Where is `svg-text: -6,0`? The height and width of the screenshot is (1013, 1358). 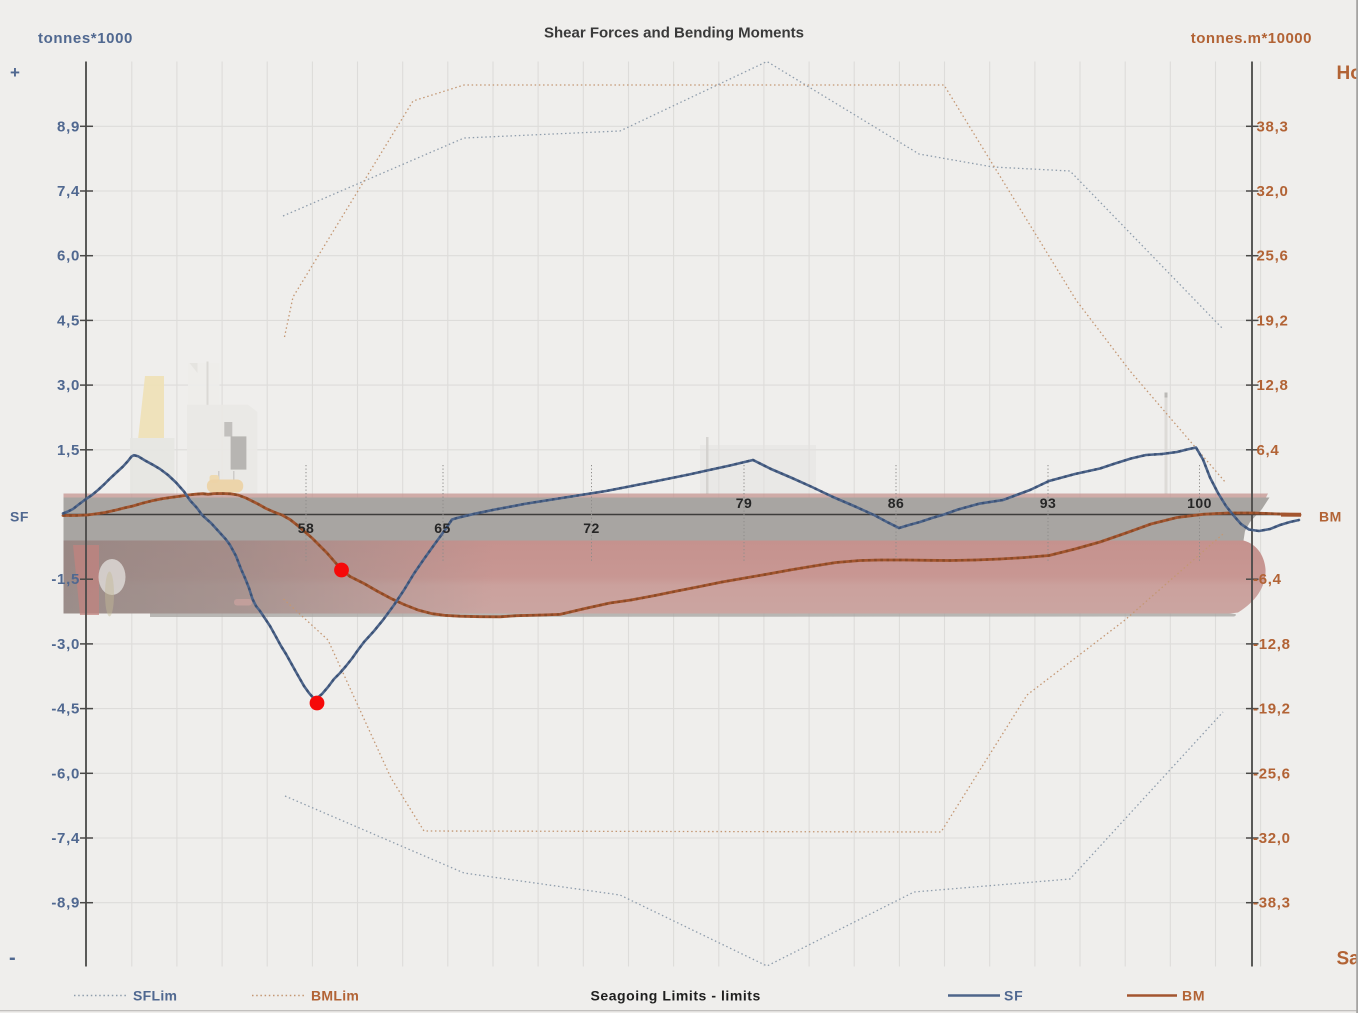
svg-text: -6,0 is located at coordinates (65, 773).